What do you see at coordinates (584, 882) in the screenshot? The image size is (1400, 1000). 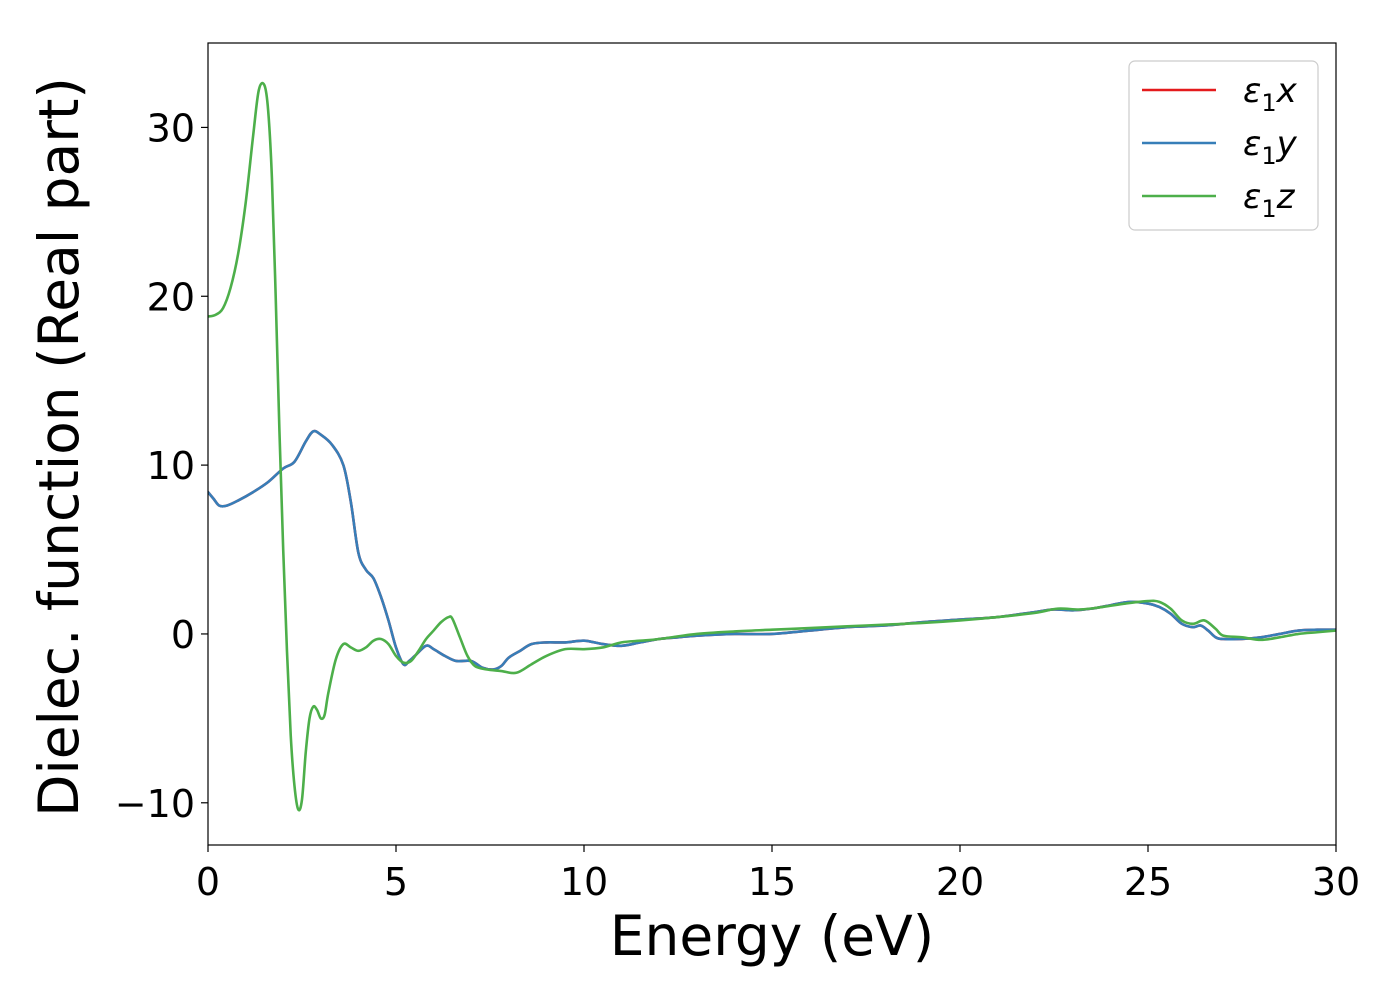 I see `x-tick-label: 10` at bounding box center [584, 882].